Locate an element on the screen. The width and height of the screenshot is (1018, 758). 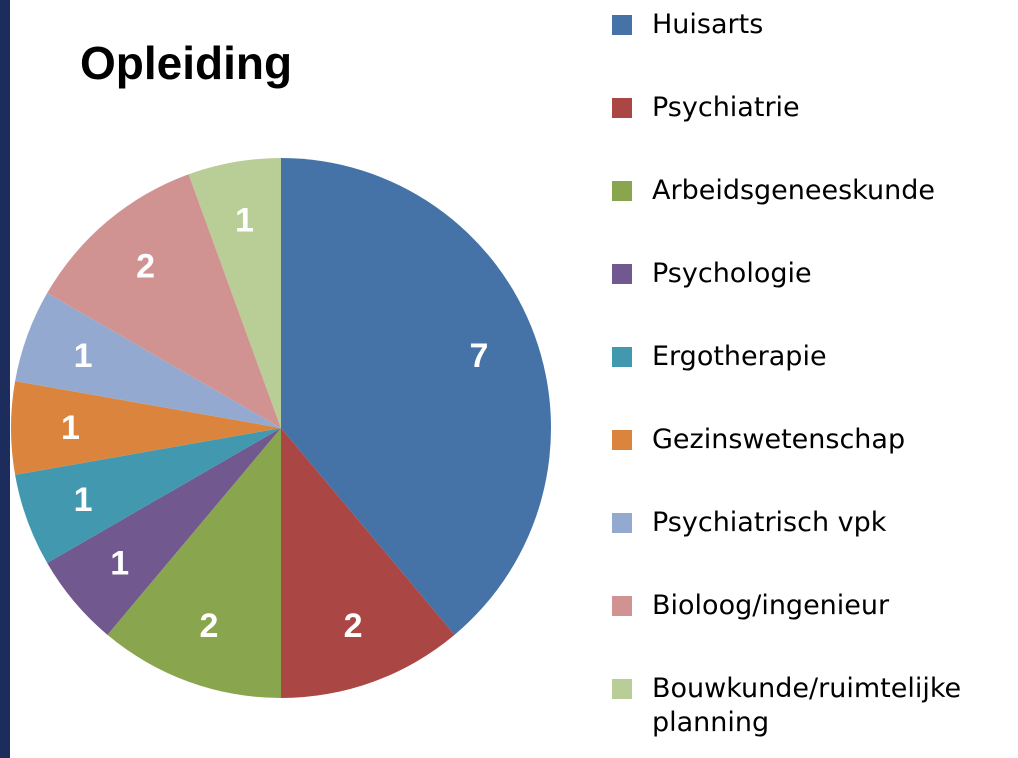
legend-item: Psychiatrie is located at coordinates (802, 108).